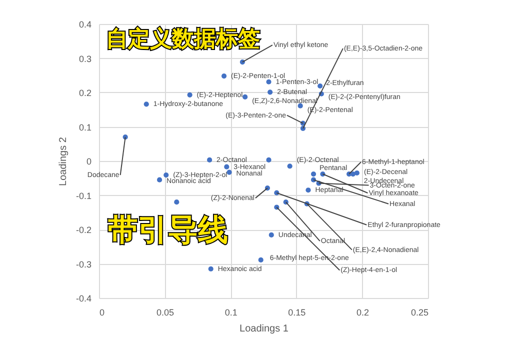  Describe the element at coordinates (85, 59) in the screenshot. I see `y-tick-label: 0.3` at that location.